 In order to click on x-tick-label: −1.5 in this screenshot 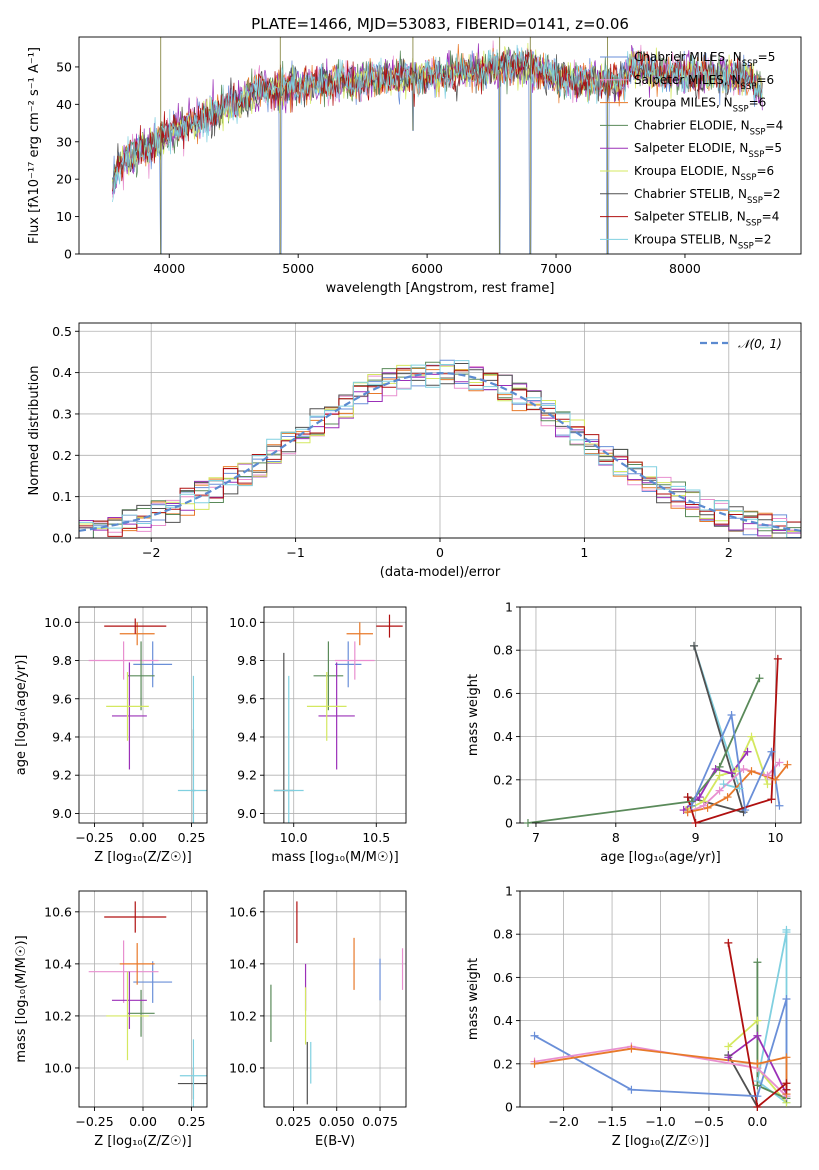, I will do `click(612, 1121)`.